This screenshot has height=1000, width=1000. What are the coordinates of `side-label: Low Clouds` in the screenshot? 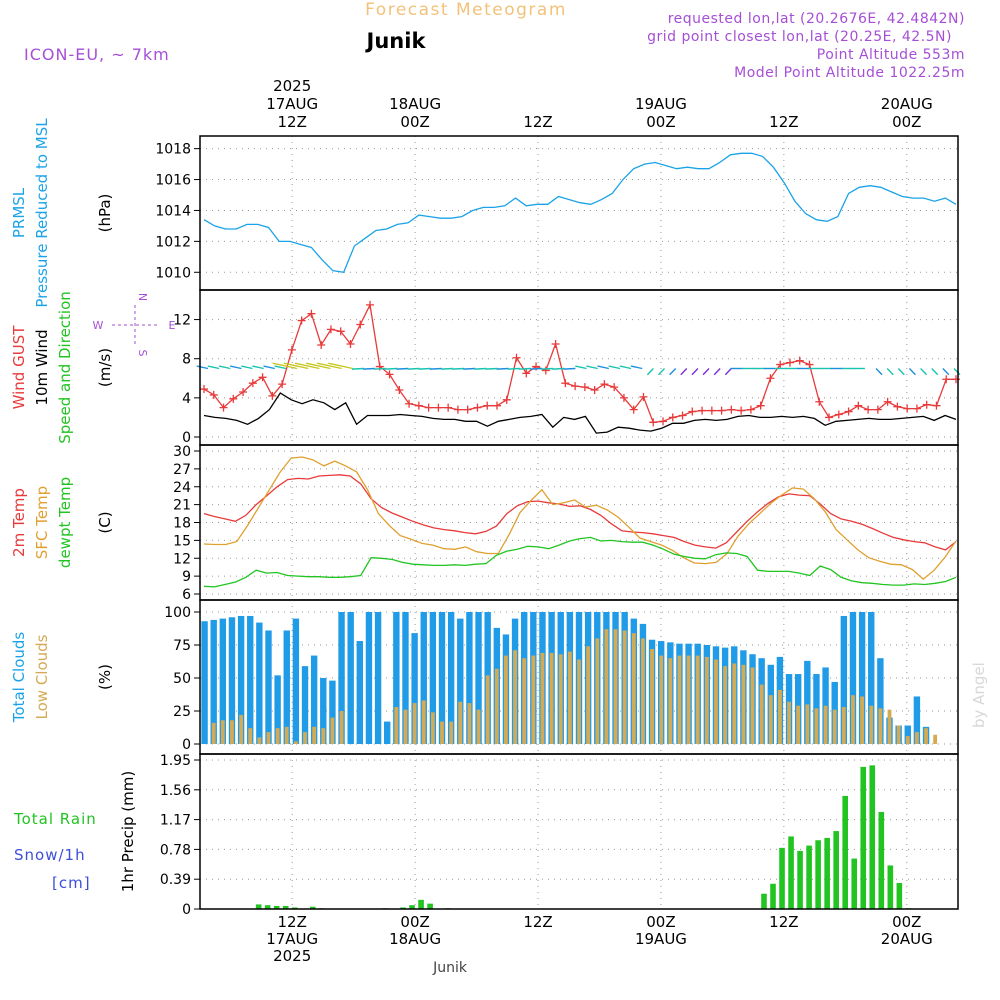 It's located at (42, 676).